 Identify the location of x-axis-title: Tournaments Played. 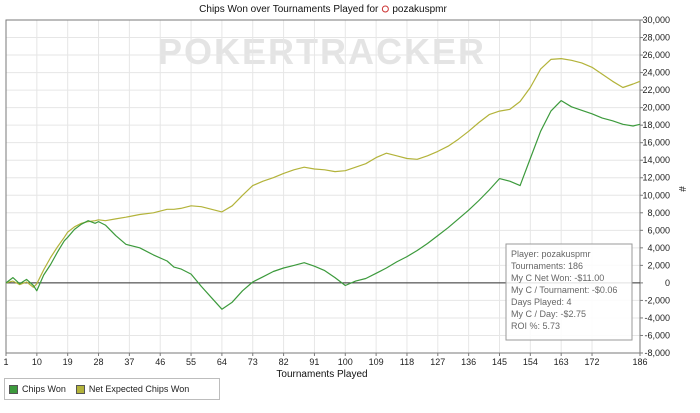
(321, 374).